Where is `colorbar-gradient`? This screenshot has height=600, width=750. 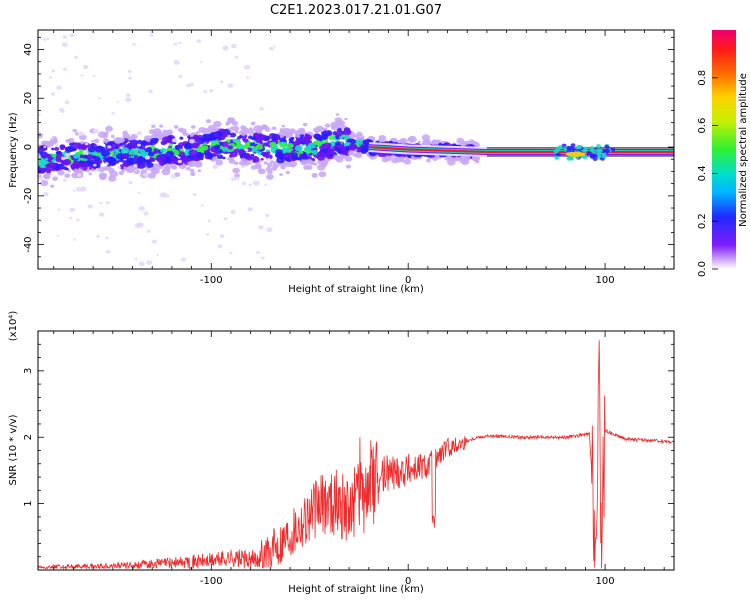
colorbar-gradient is located at coordinates (724, 149).